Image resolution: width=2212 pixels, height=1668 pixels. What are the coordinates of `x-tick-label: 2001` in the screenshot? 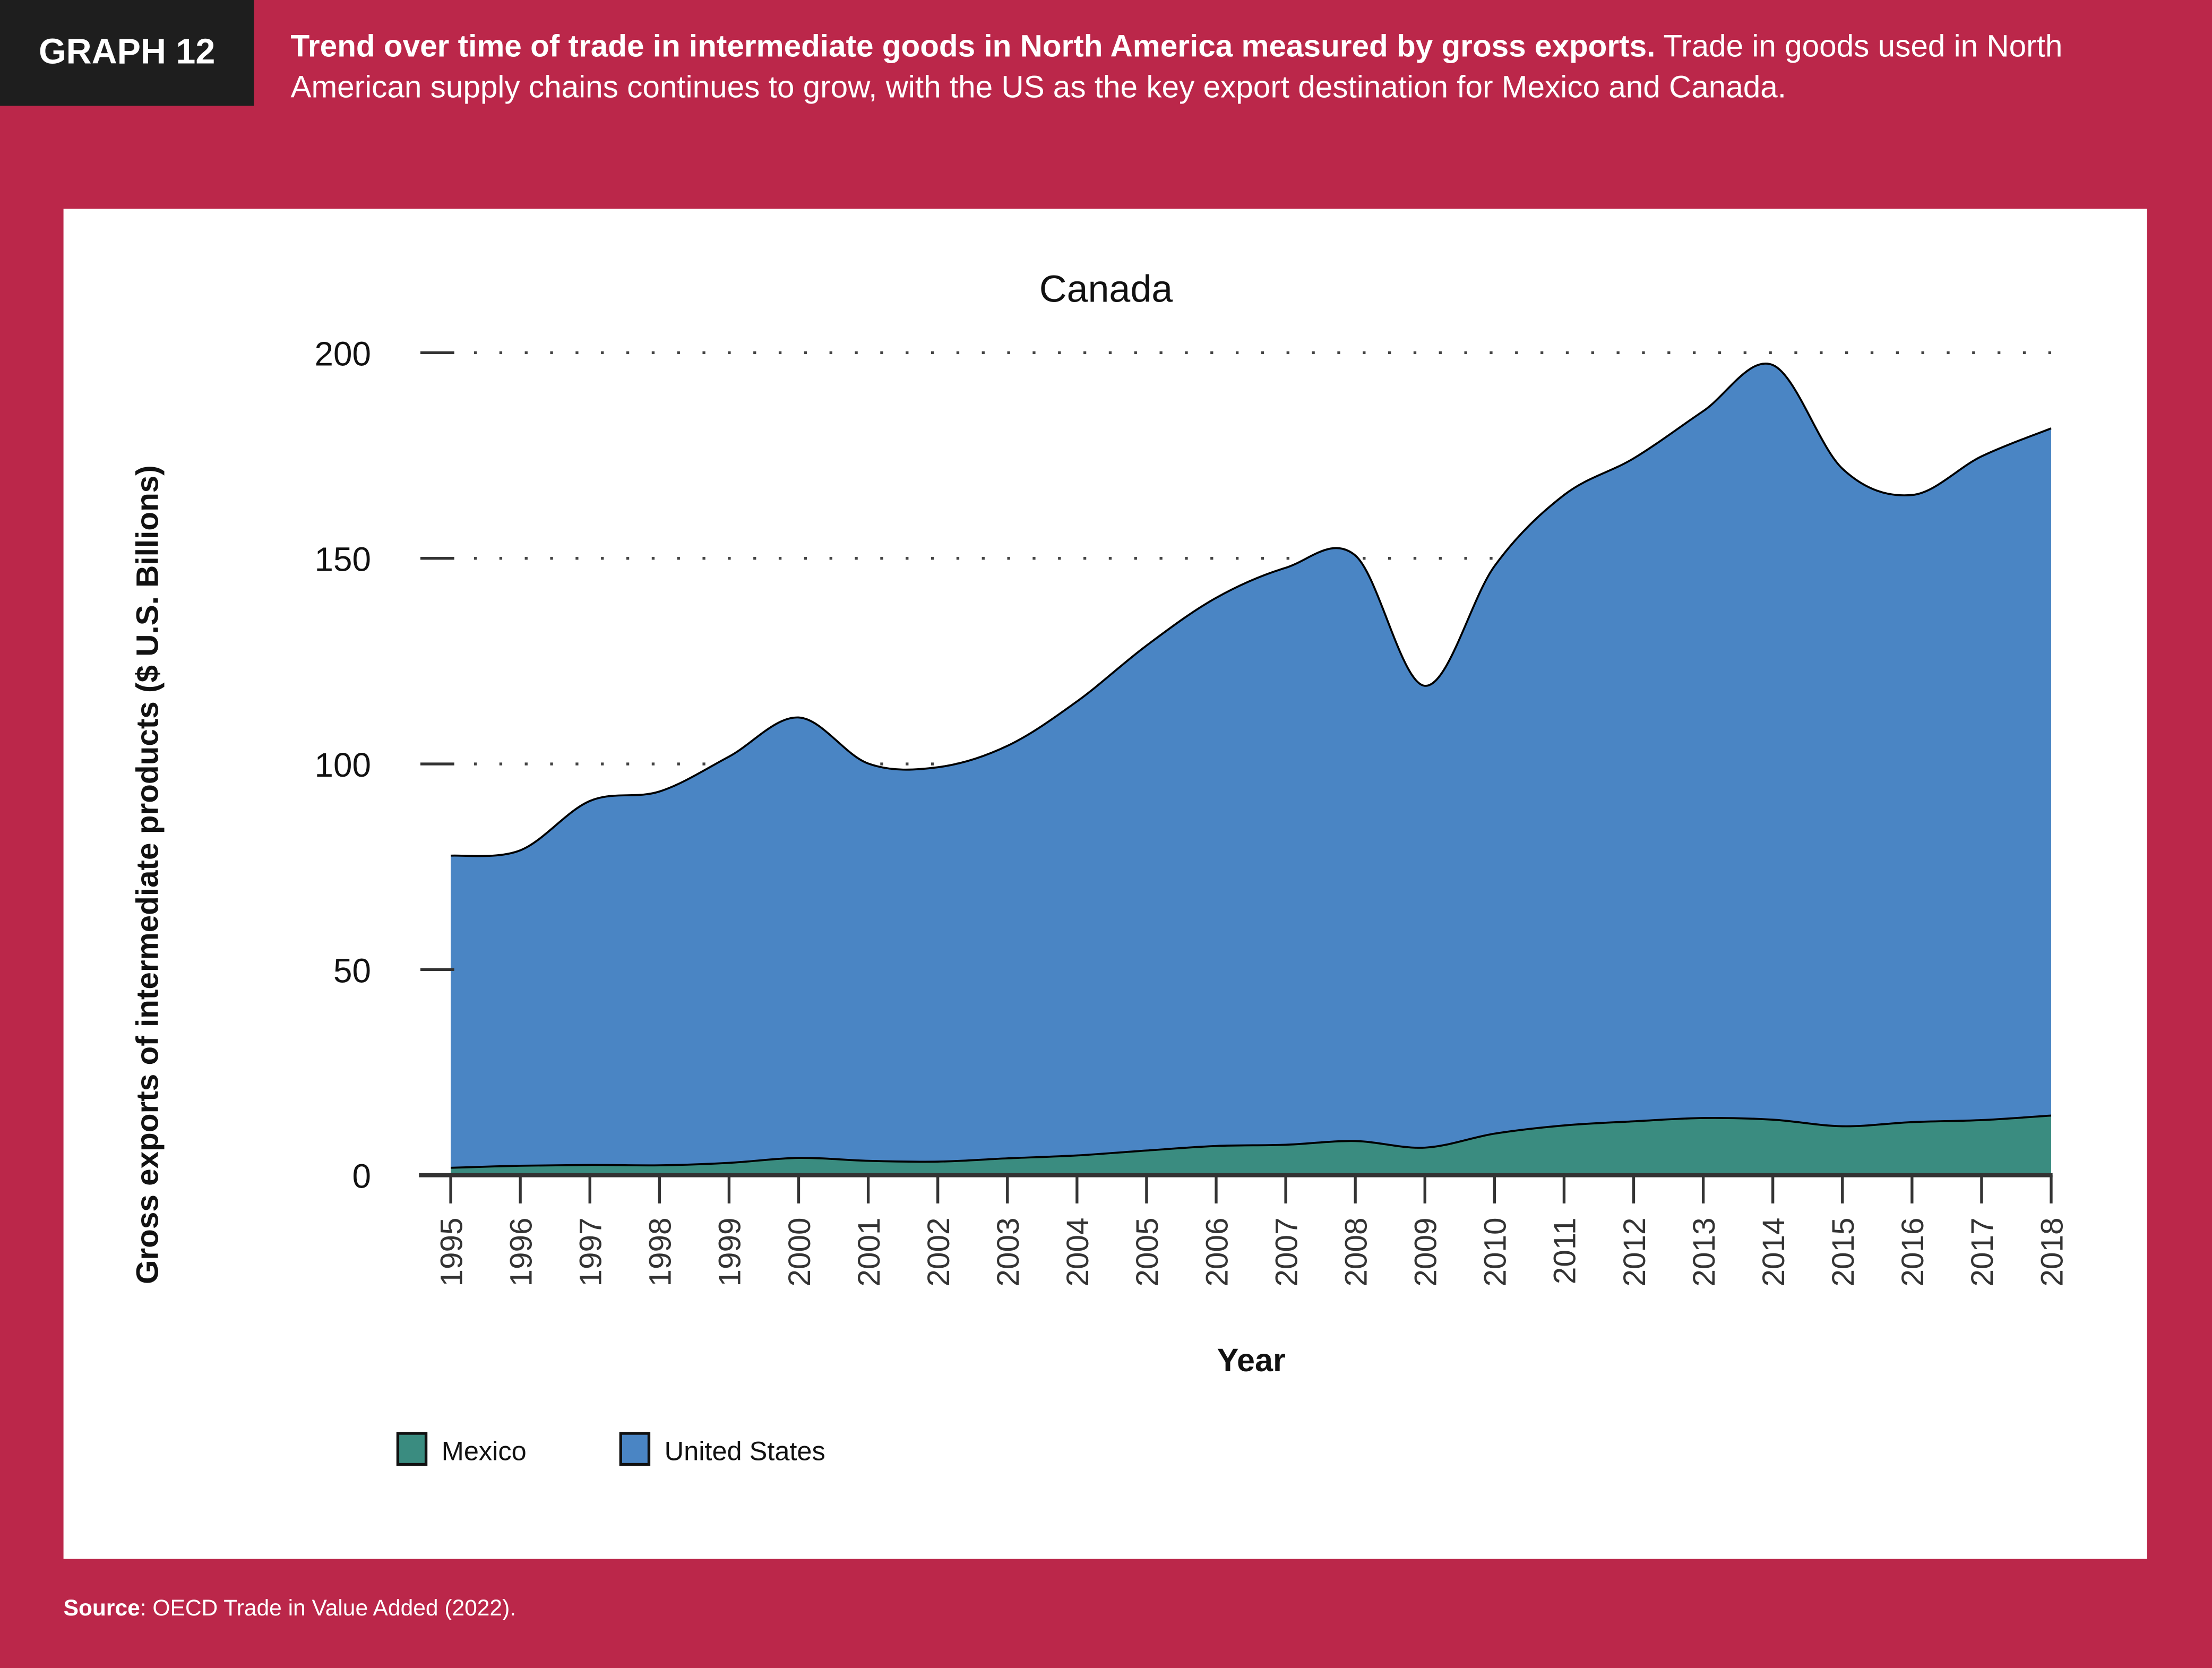 It's located at (869, 1251).